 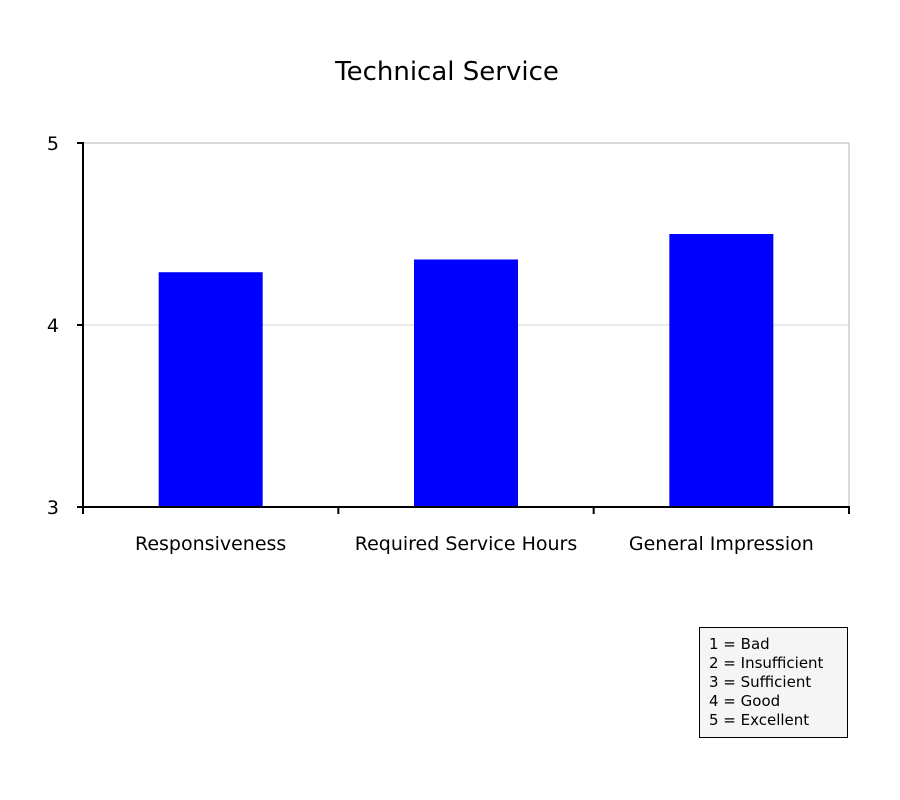 What do you see at coordinates (210, 544) in the screenshot?
I see `category-label-0: Responsiveness` at bounding box center [210, 544].